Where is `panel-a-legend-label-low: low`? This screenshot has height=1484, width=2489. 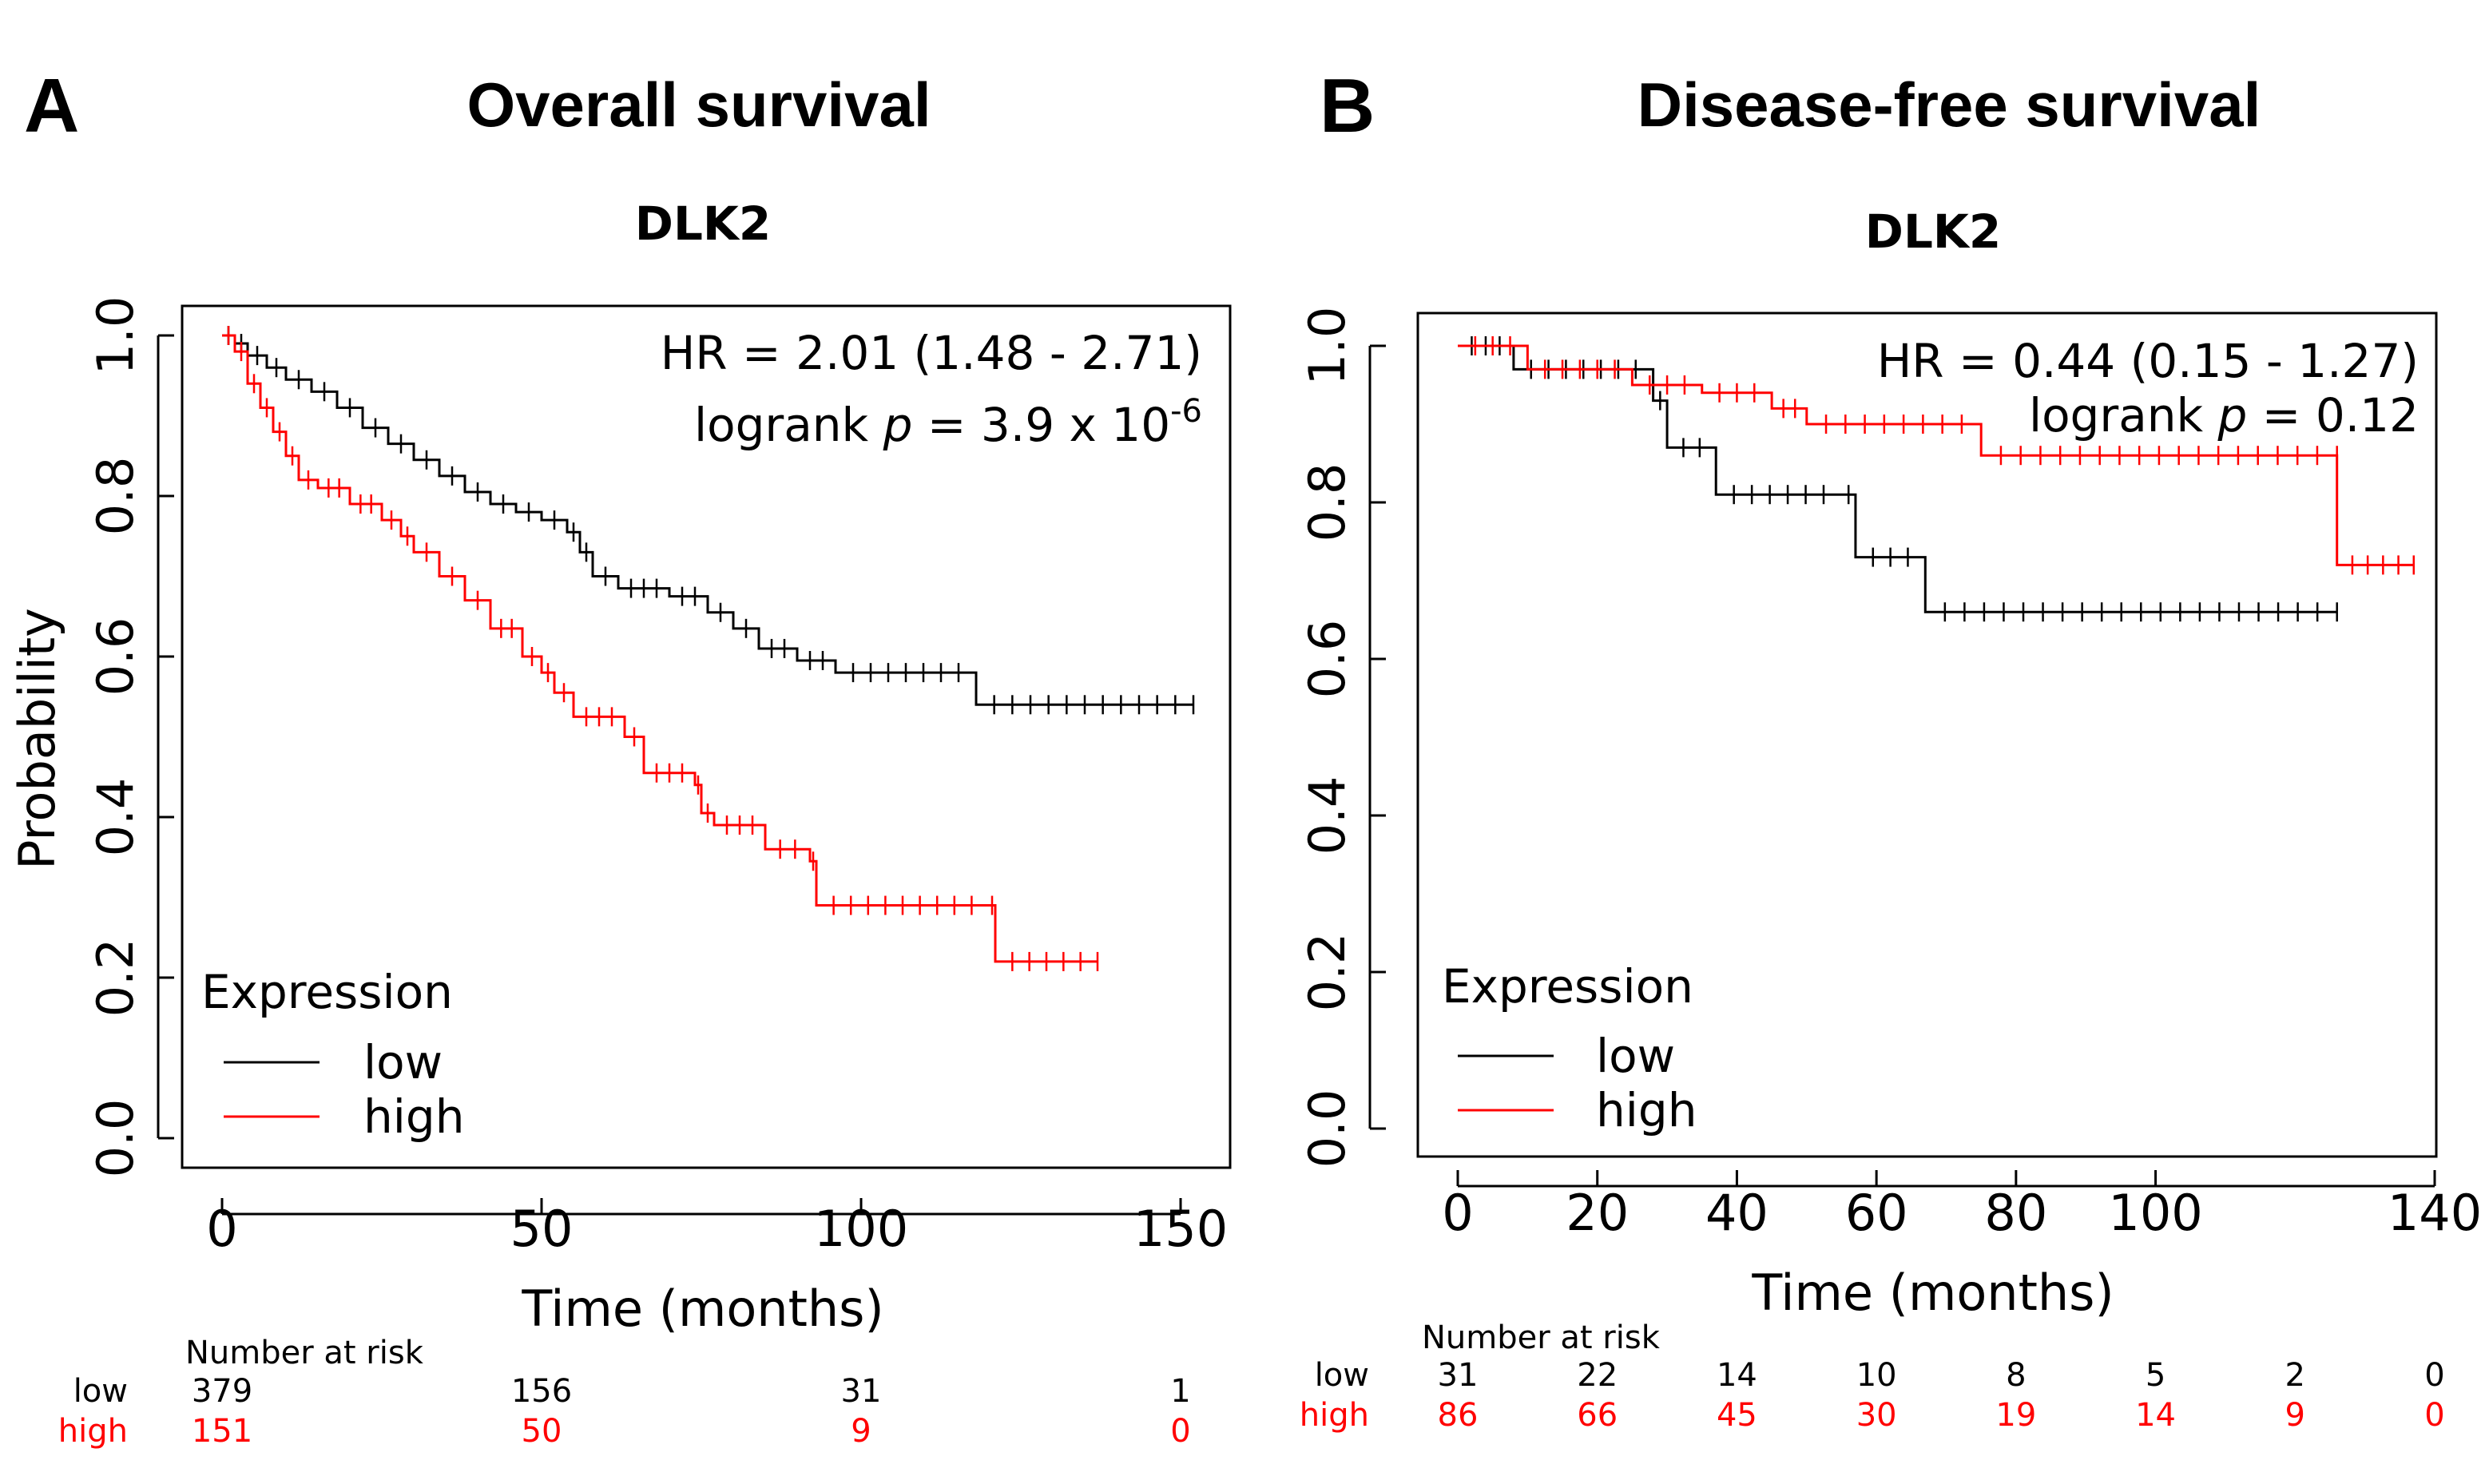 panel-a-legend-label-low: low is located at coordinates (403, 1062).